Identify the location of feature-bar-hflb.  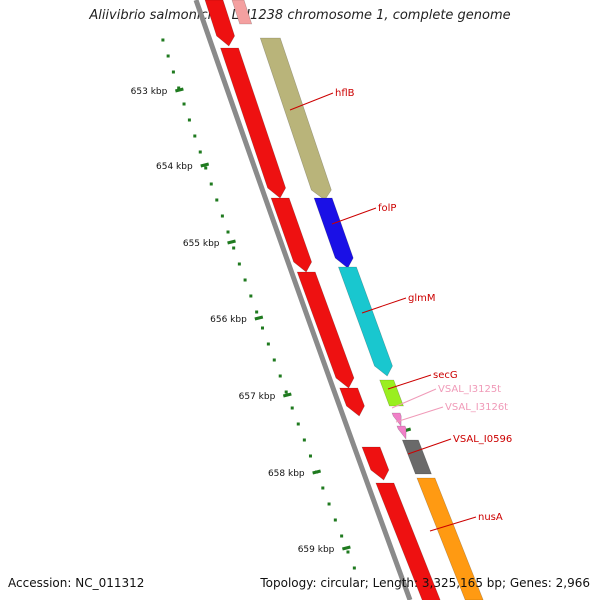
(295, 119).